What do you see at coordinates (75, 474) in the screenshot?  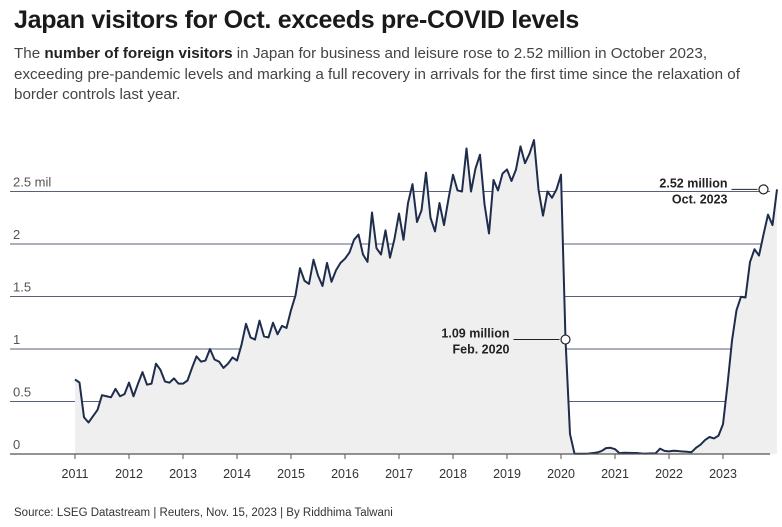 I see `x-tick-label: 2011` at bounding box center [75, 474].